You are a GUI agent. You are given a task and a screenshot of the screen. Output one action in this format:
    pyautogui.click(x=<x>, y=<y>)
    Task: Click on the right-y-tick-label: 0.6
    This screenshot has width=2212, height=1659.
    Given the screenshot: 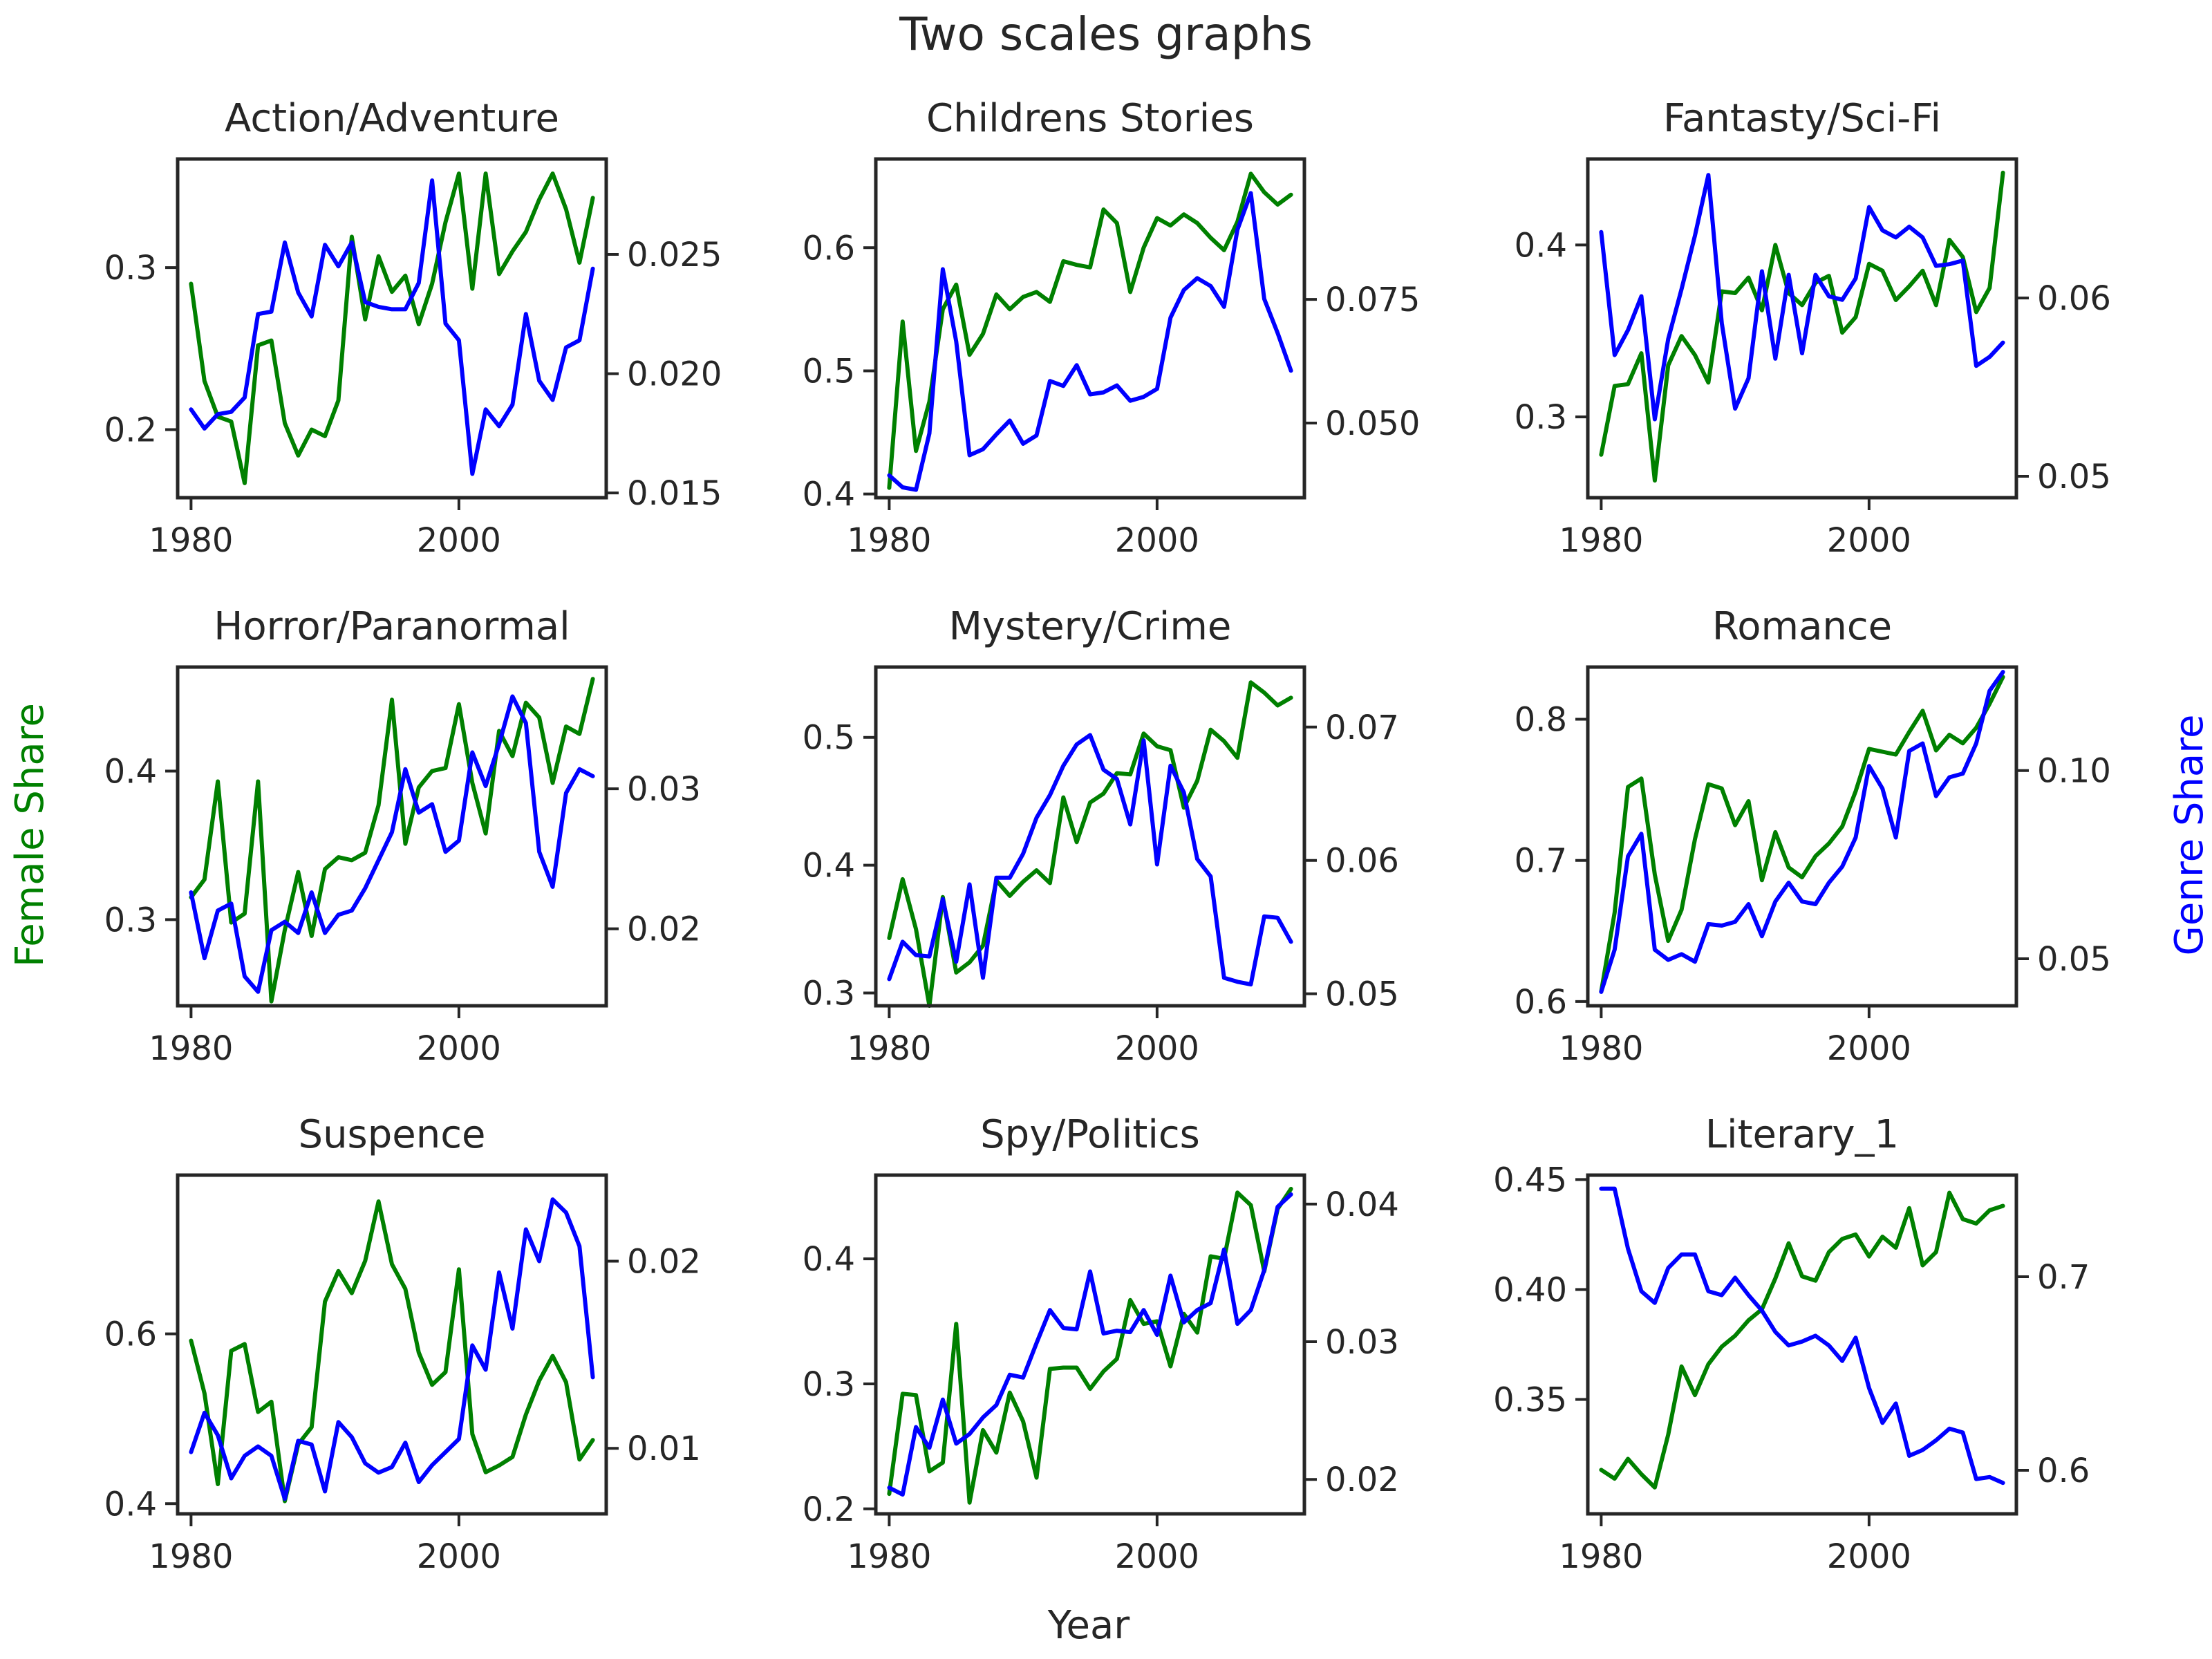 What is the action you would take?
    pyautogui.click(x=2063, y=1471)
    